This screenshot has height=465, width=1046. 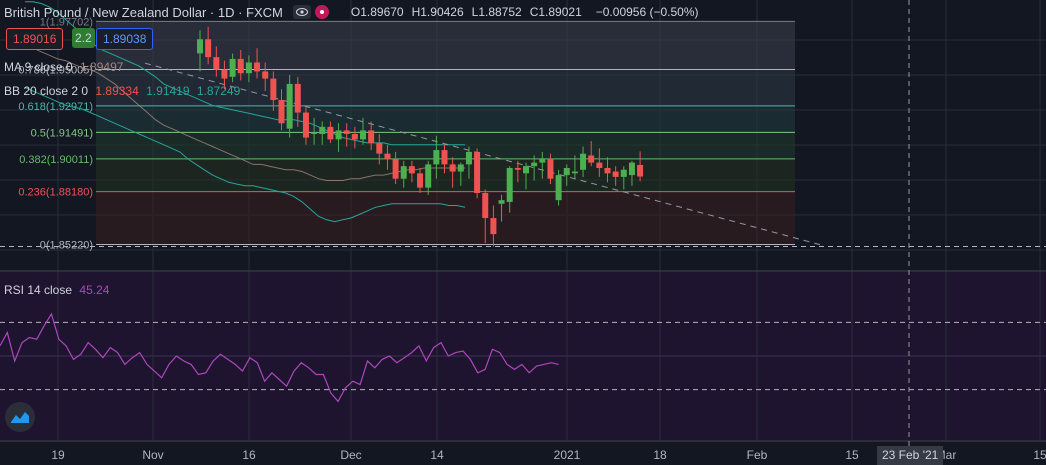 What do you see at coordinates (168, 91) in the screenshot?
I see `bb-legend-upper: 1.91419` at bounding box center [168, 91].